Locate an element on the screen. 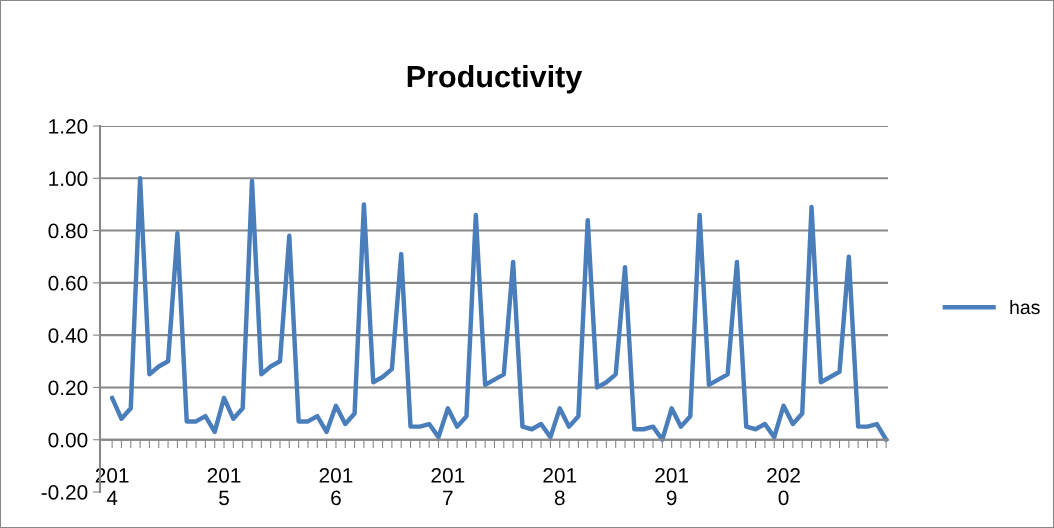 This screenshot has height=528, width=1054. x-tick-label: 201 8 is located at coordinates (560, 487).